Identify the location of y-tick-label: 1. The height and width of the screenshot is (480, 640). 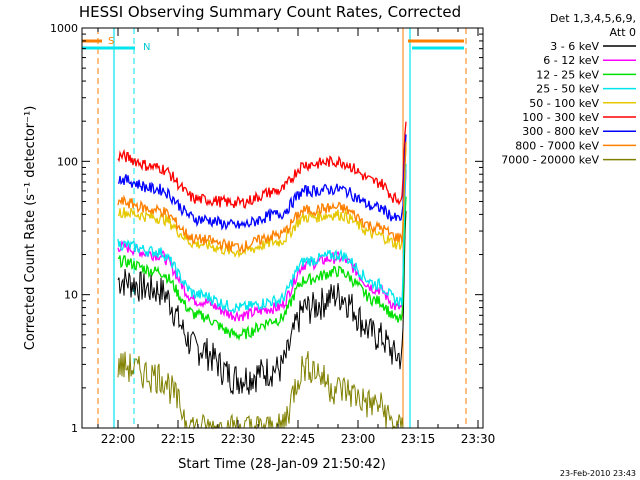
(74, 428).